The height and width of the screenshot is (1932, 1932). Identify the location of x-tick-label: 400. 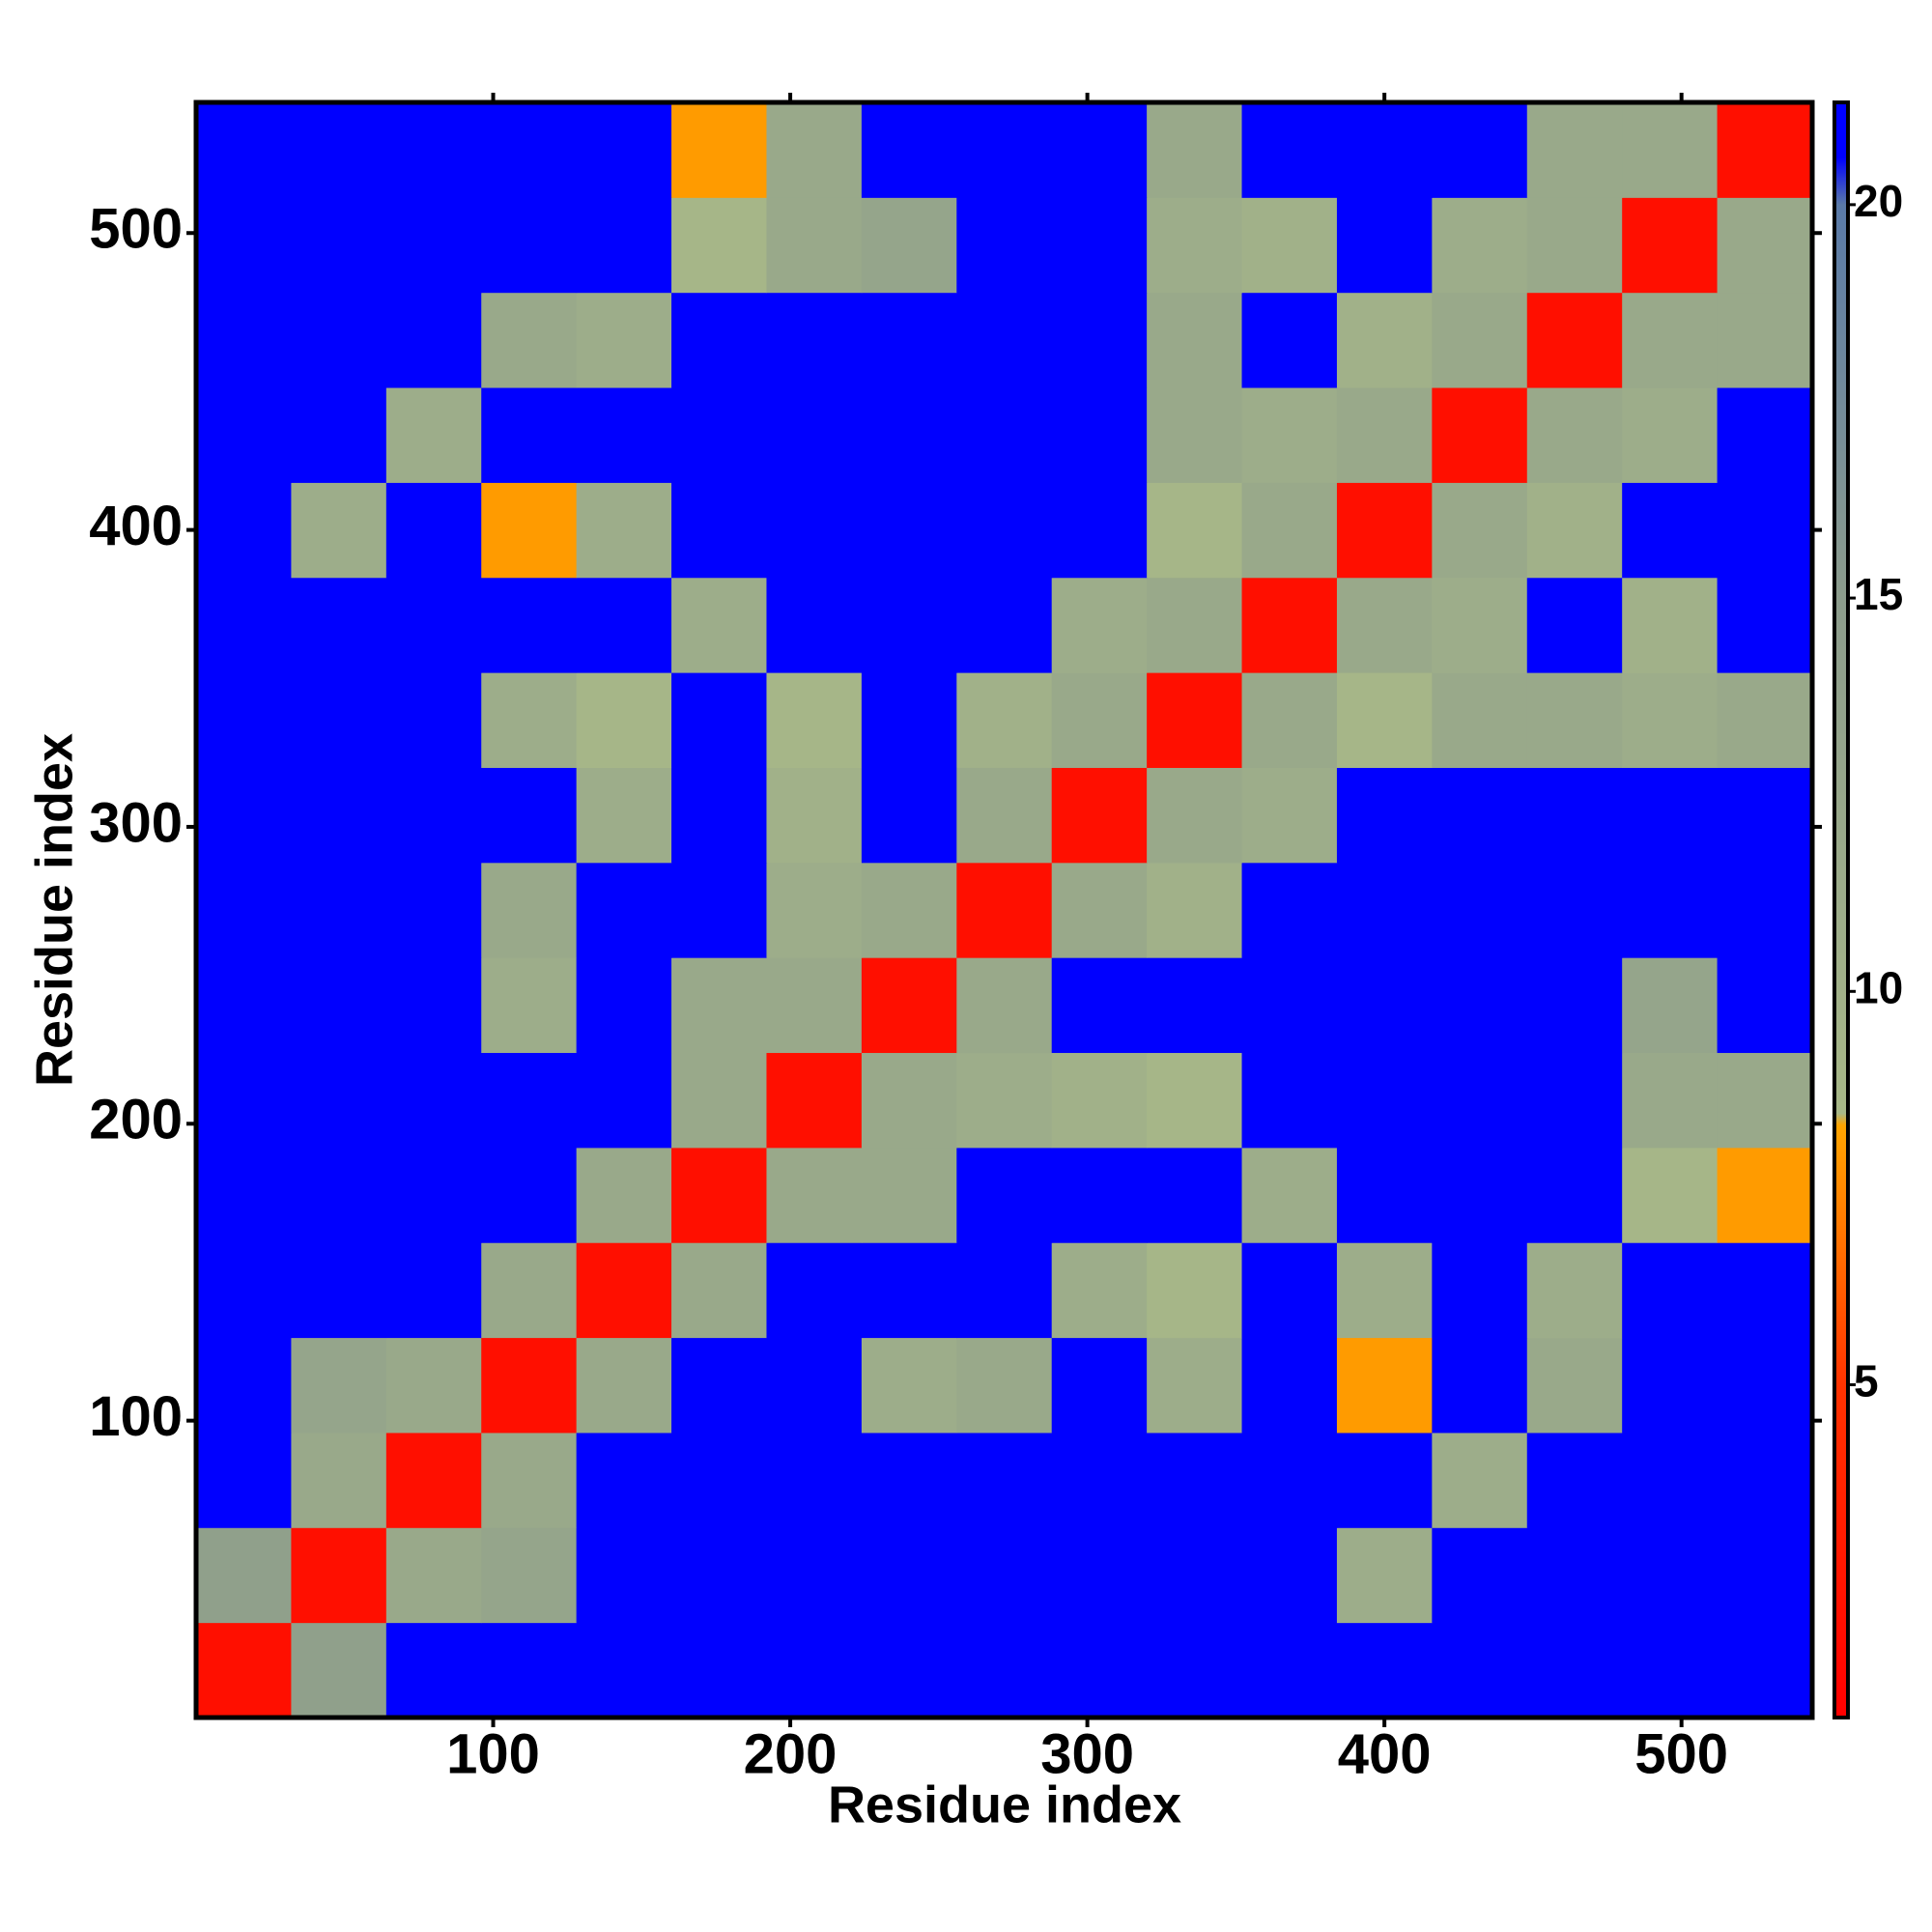
(1385, 1753).